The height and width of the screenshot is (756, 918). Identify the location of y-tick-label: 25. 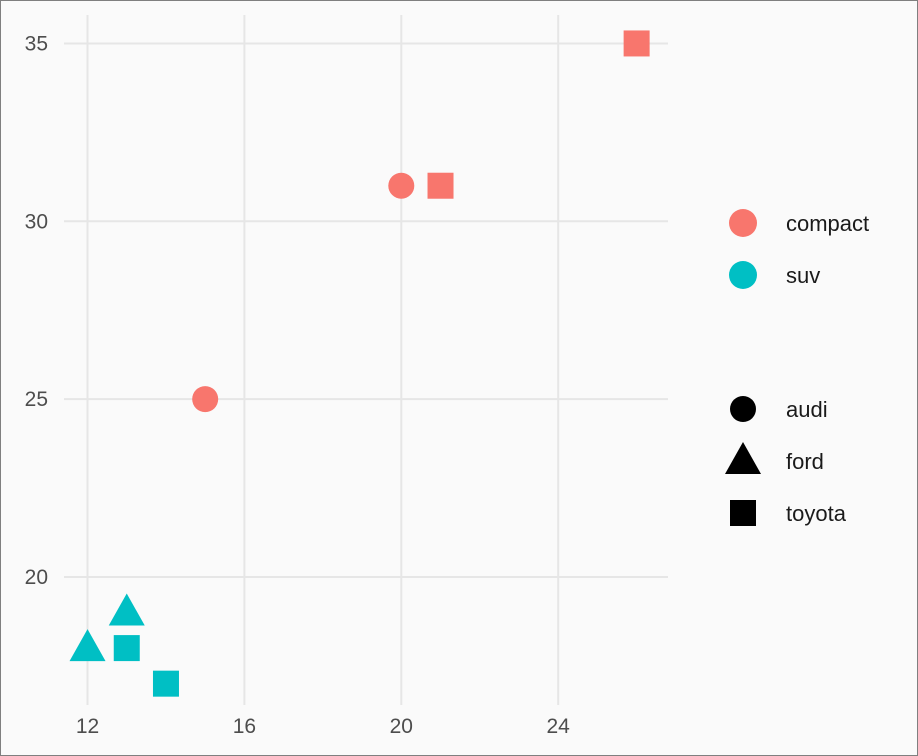
(36, 399).